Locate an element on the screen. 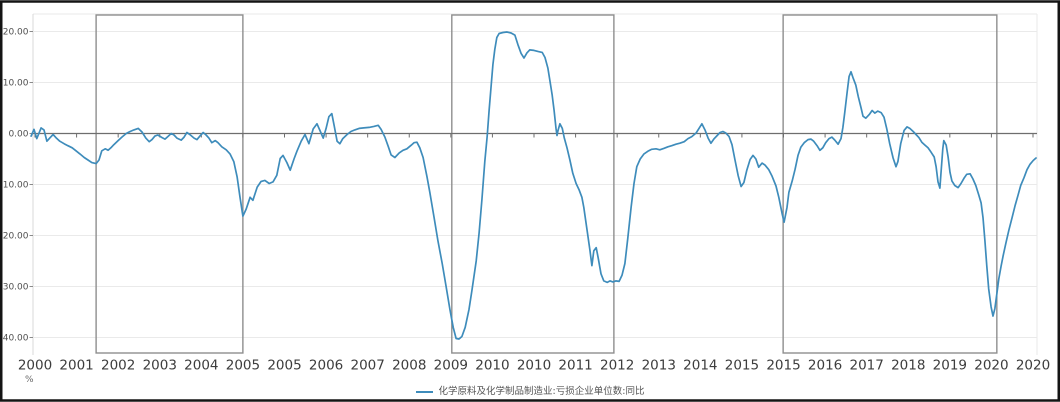  x-tick-label: 2004 is located at coordinates (201, 366).